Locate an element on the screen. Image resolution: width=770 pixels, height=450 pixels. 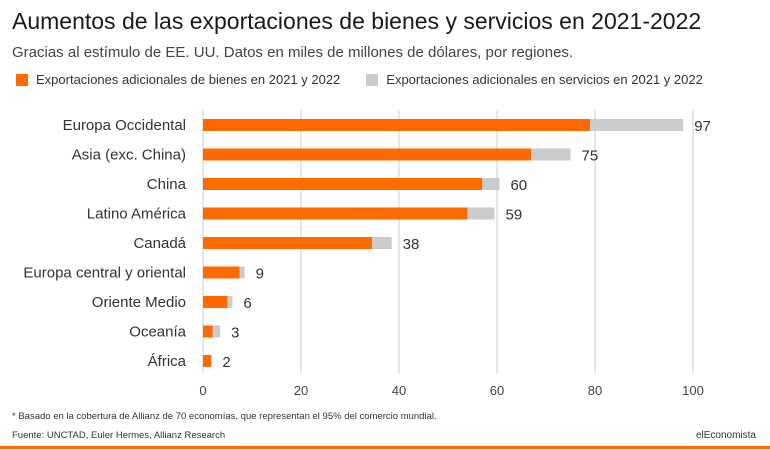
legend-swatch-services is located at coordinates (372, 79).